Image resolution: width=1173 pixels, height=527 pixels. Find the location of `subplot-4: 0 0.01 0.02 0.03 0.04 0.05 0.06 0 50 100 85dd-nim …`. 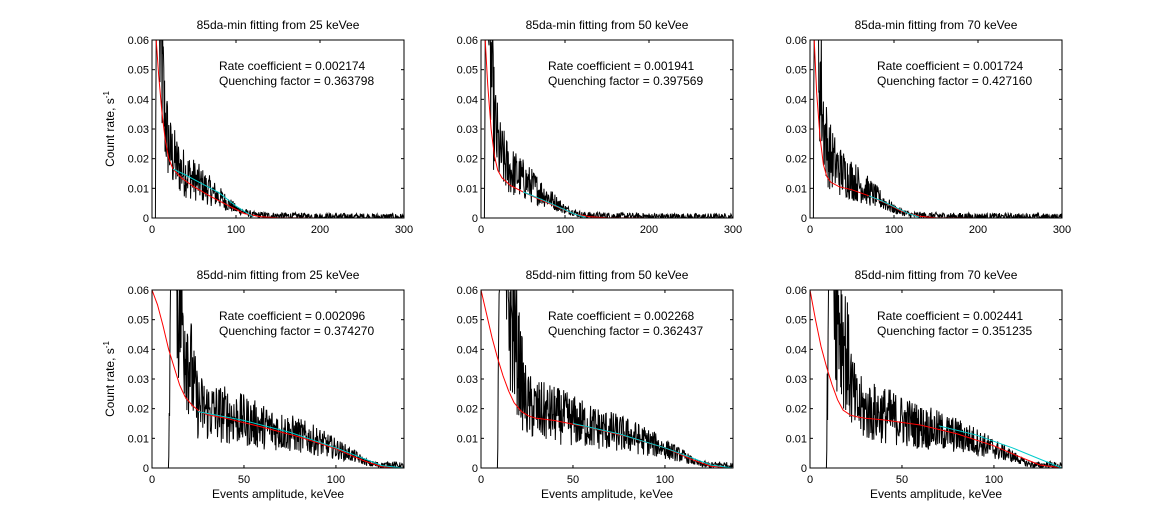

subplot-4: 0 0.01 0.02 0.03 0.04 0.05 0.06 0 50 100 85dd-nim … is located at coordinates (253, 384).